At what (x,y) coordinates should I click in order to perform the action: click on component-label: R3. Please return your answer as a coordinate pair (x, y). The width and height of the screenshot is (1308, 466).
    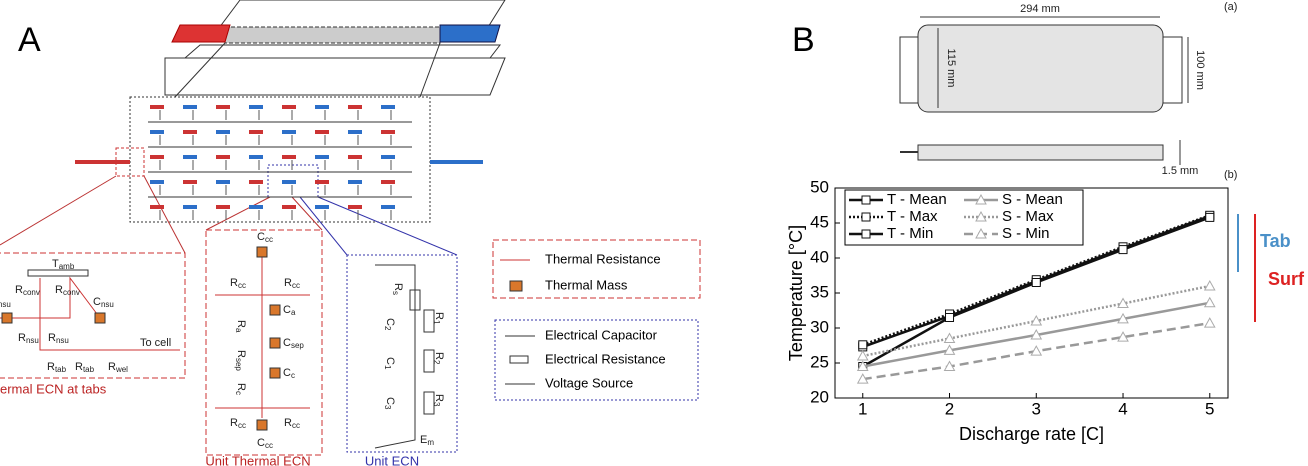
    Looking at the image, I should click on (438, 400).